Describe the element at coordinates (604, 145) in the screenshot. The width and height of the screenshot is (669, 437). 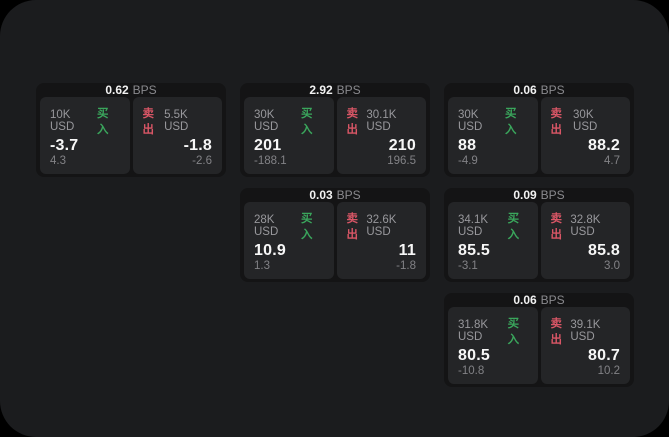
I see `sell-price: 88.2` at that location.